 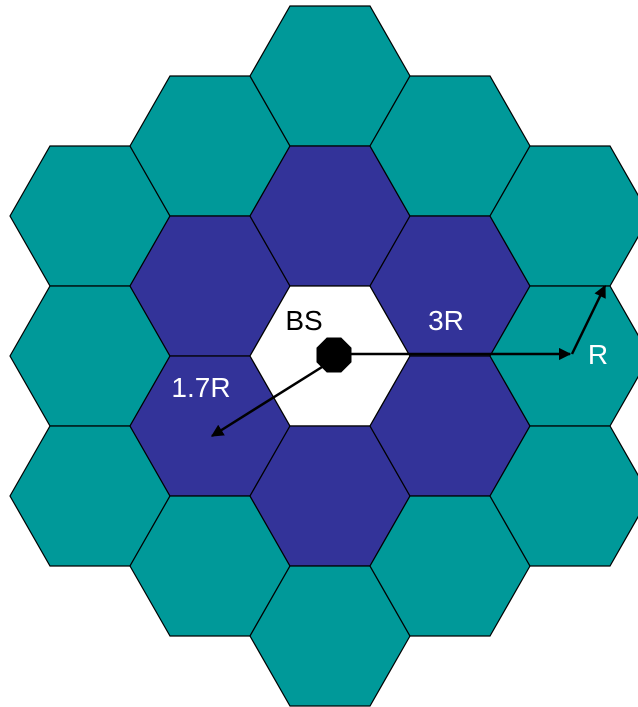 I want to click on outer-ring-cell, so click(x=563, y=496).